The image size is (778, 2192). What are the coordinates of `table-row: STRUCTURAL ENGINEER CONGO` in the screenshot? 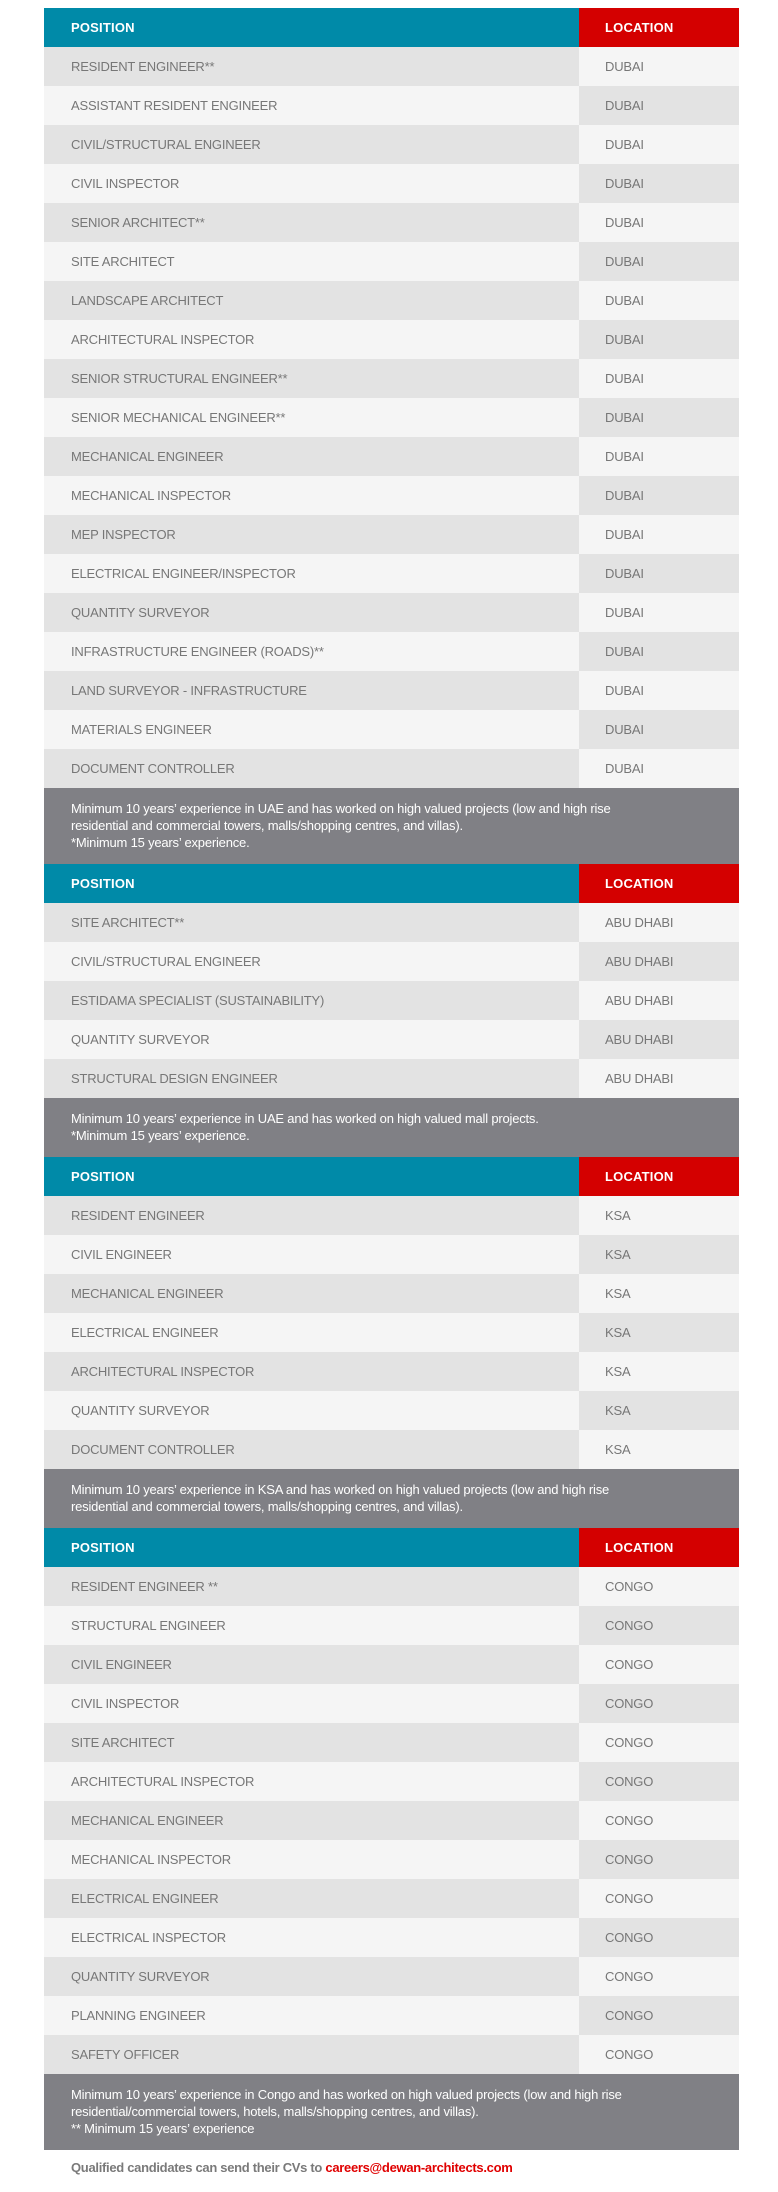 It's located at (391, 1625).